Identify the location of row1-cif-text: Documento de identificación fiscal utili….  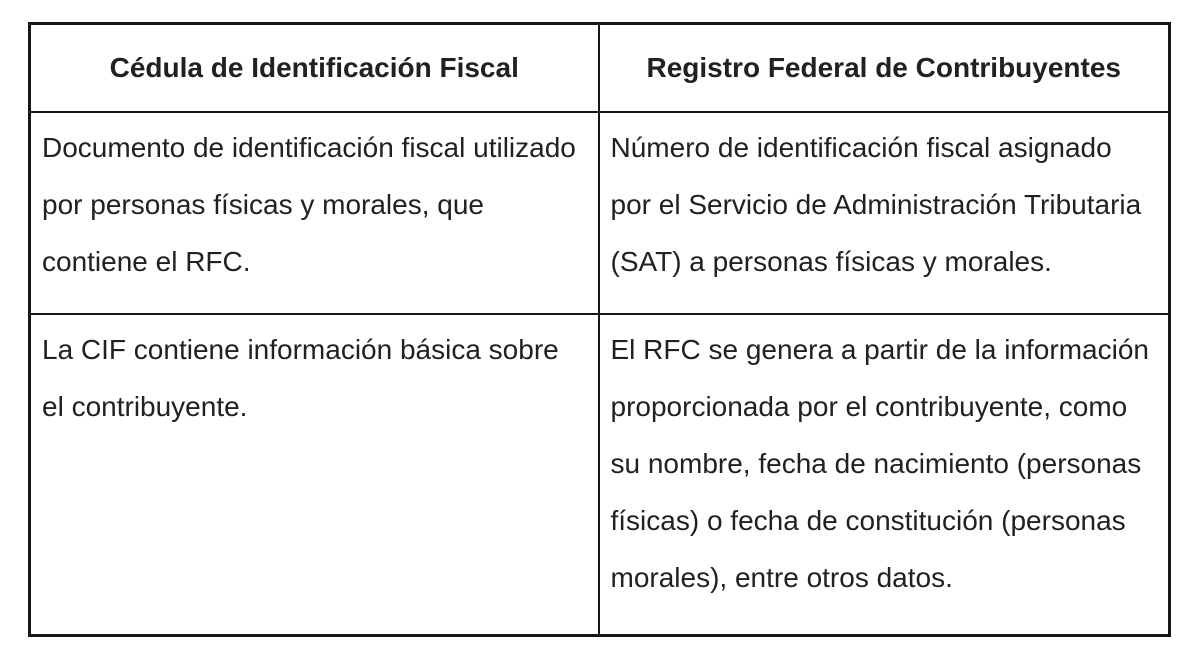
(309, 204).